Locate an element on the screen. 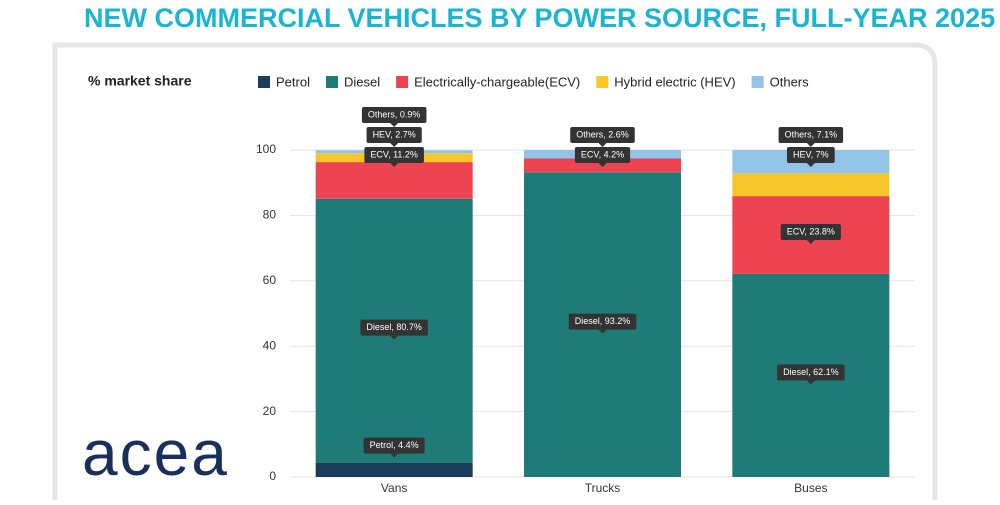 The height and width of the screenshot is (505, 1000). data-label: Others, 0.9% is located at coordinates (394, 117).